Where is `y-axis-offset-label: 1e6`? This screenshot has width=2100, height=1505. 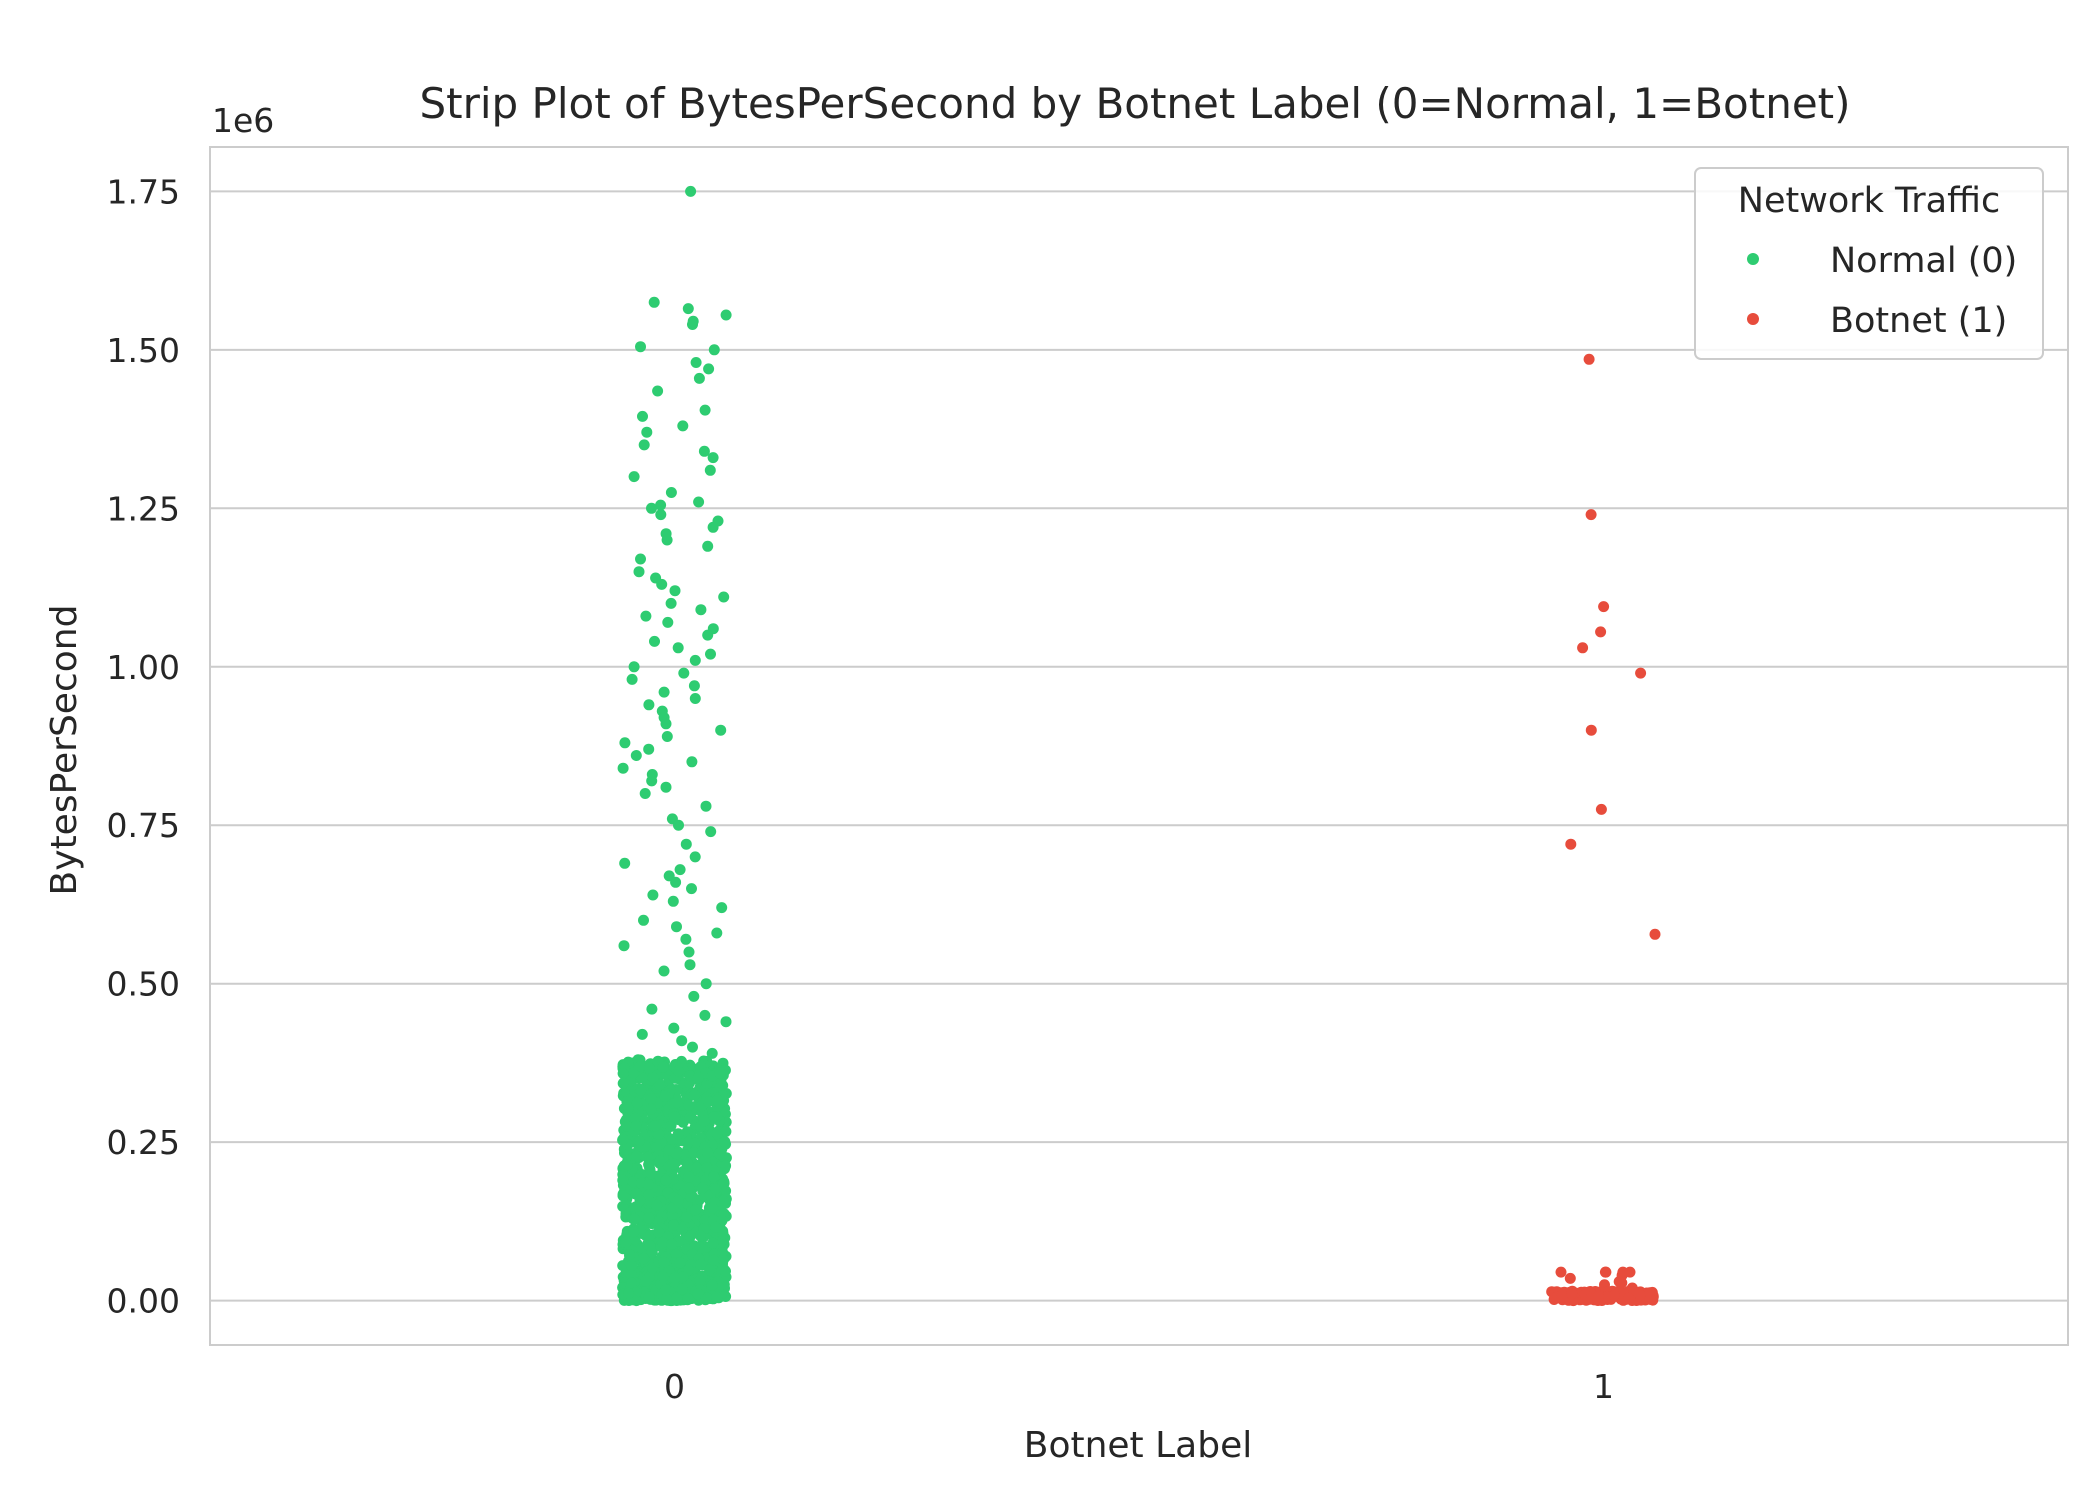
y-axis-offset-label: 1e6 is located at coordinates (243, 120).